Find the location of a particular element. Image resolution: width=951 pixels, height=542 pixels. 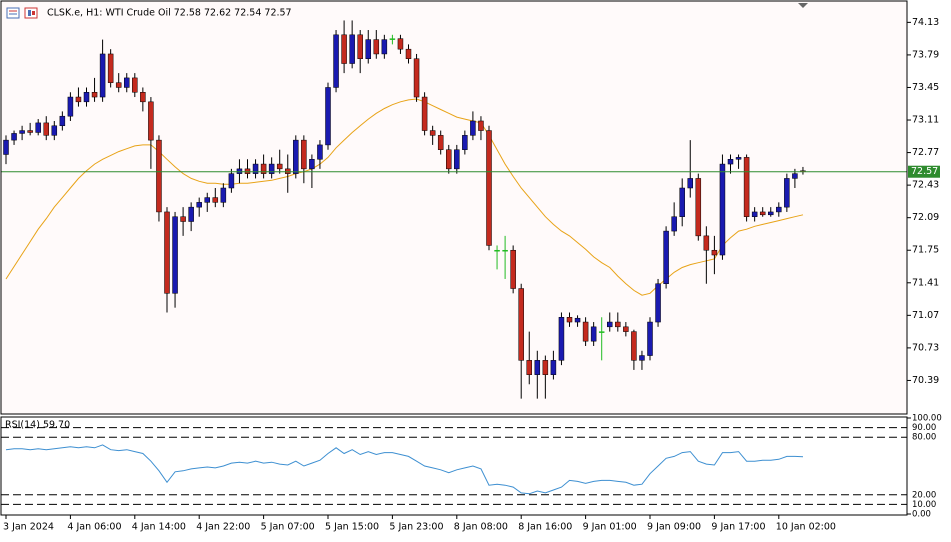

y-tick-label: 20.00 is located at coordinates (924, 495).